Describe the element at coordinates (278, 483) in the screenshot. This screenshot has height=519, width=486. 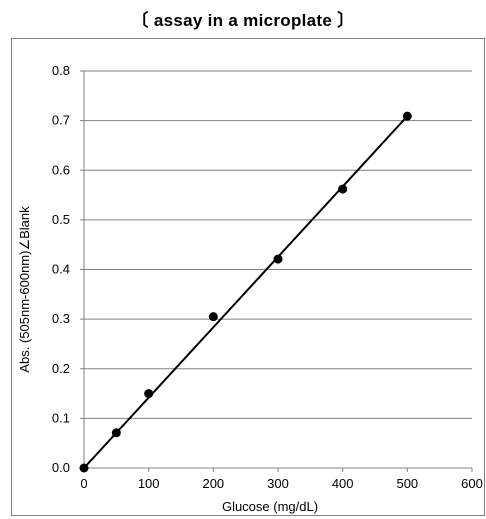
I see `x-tick-label: 300` at that location.